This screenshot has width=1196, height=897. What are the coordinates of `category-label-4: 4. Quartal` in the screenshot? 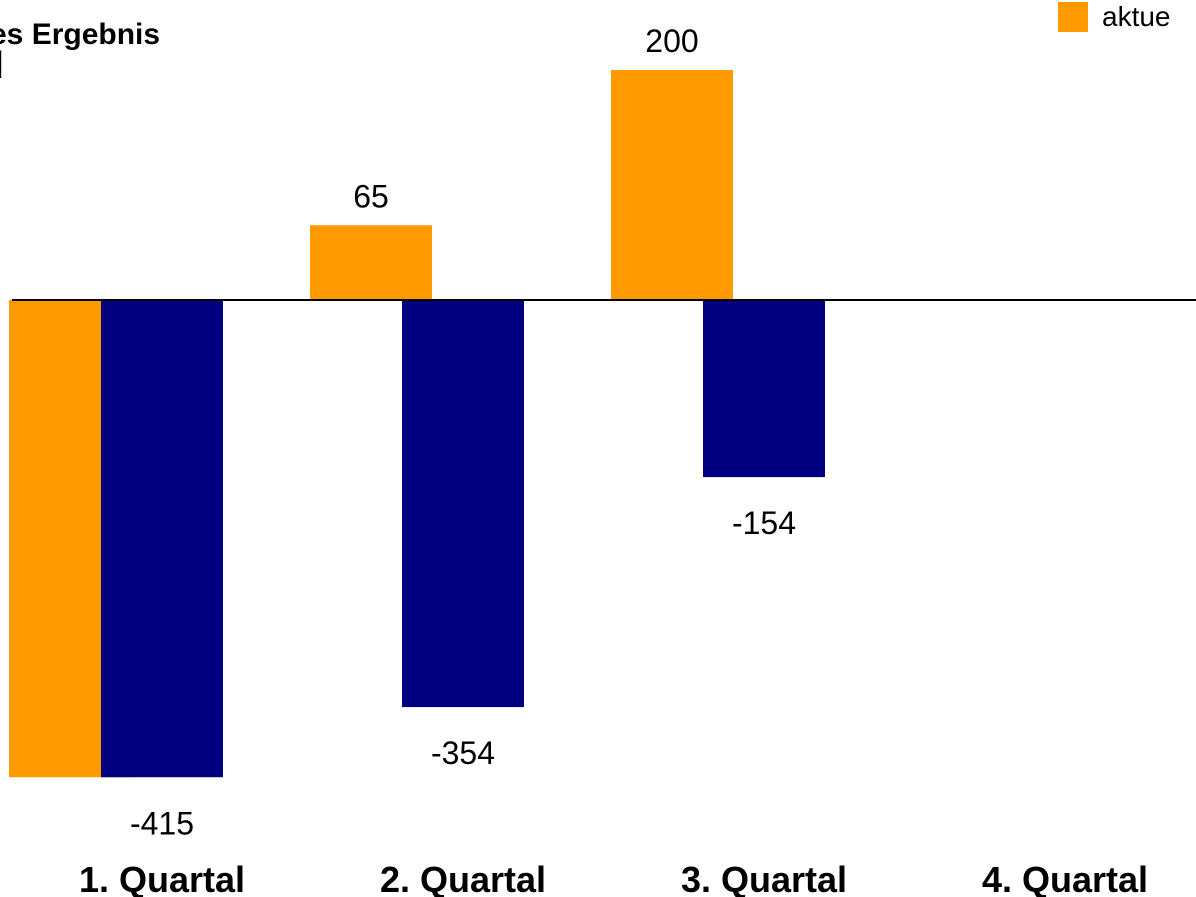 It's located at (1065, 878).